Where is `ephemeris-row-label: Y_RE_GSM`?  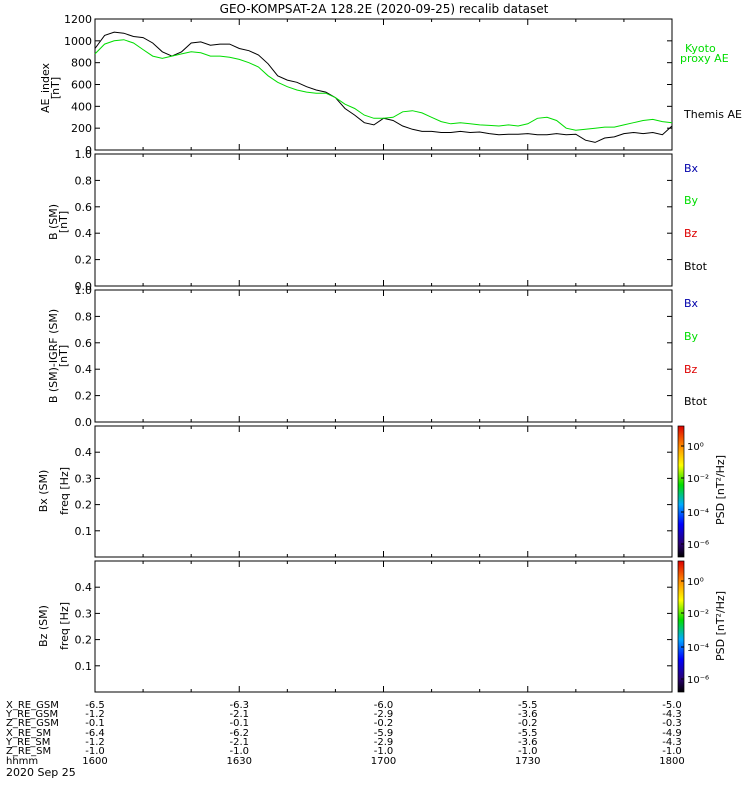 ephemeris-row-label: Y_RE_GSM is located at coordinates (31, 714).